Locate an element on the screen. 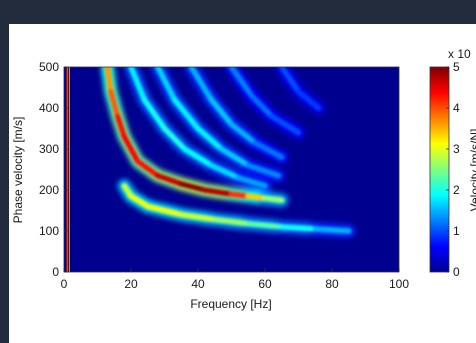 The image size is (476, 343). y-tick-label: 100 is located at coordinates (49, 231).